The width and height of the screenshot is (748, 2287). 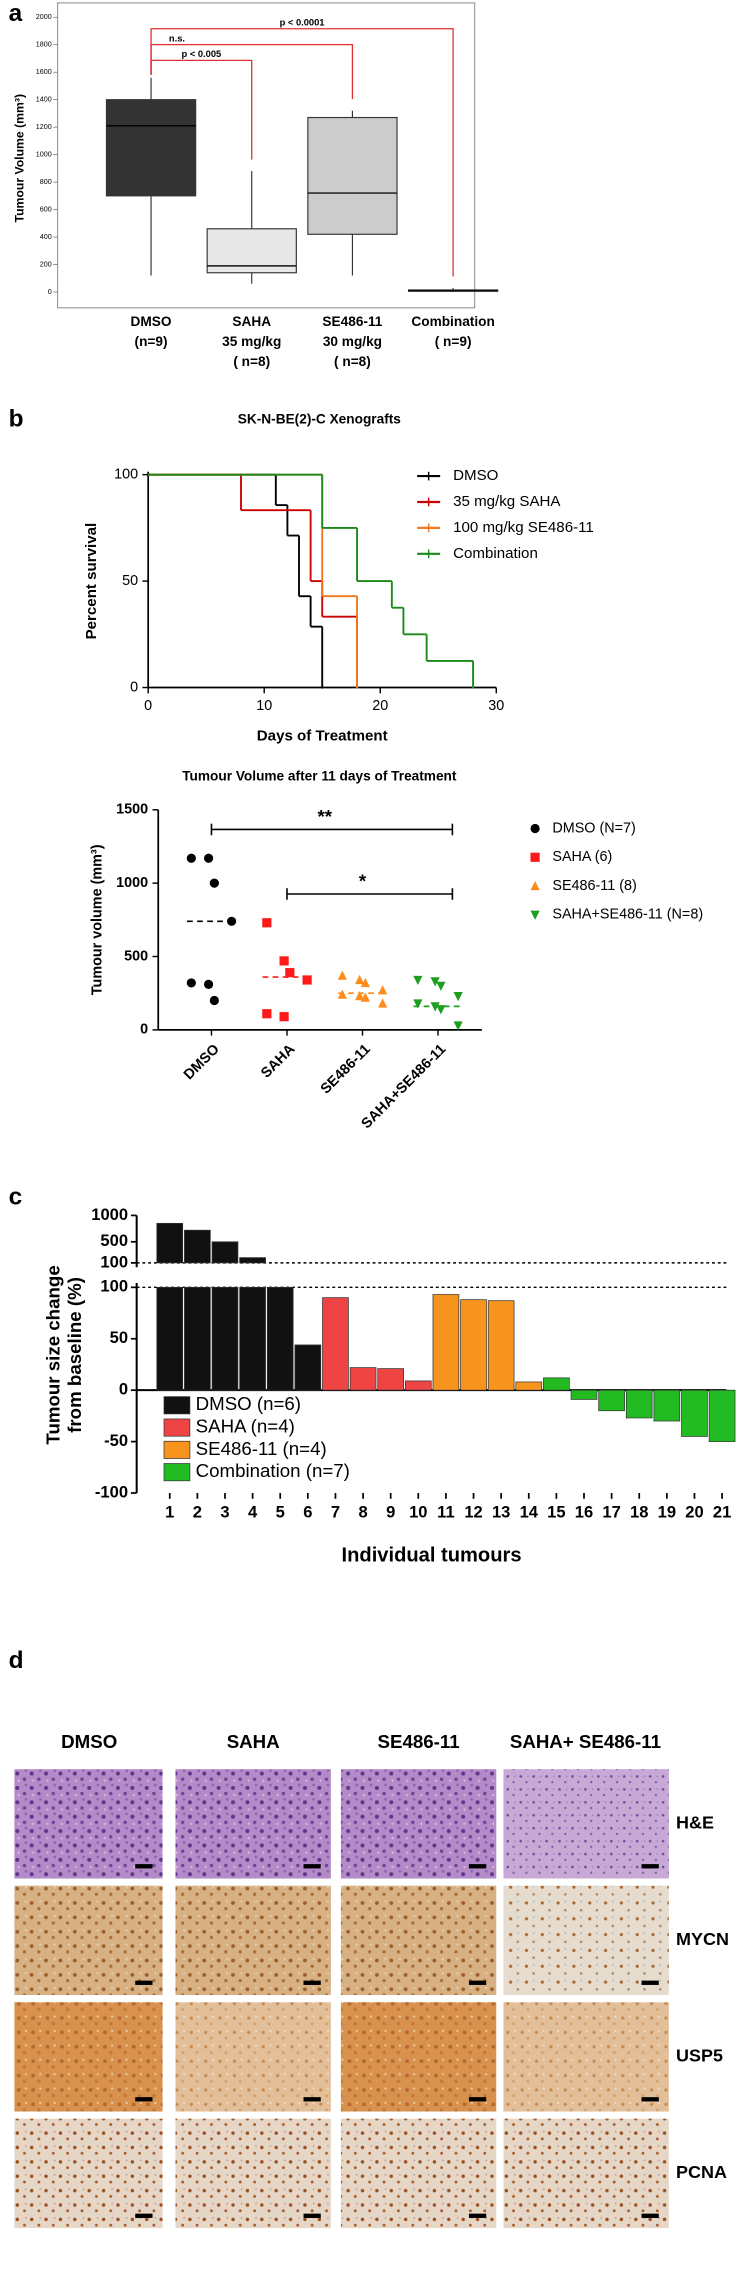 What do you see at coordinates (352, 341) in the screenshot?
I see `x-tick-label: 30 mg/kg` at bounding box center [352, 341].